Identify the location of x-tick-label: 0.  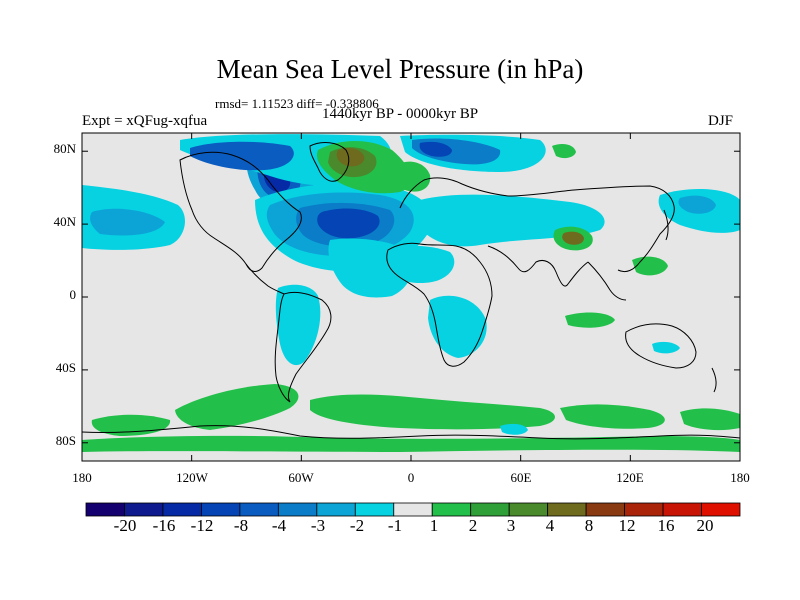
(411, 477).